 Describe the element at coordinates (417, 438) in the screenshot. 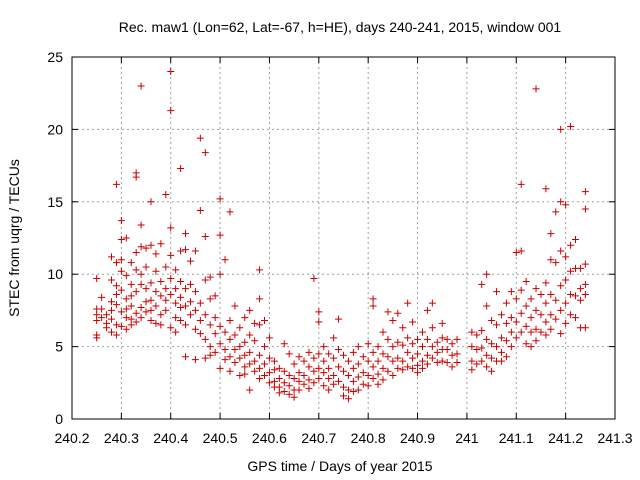

I see `x-tick-label: 240.9` at that location.